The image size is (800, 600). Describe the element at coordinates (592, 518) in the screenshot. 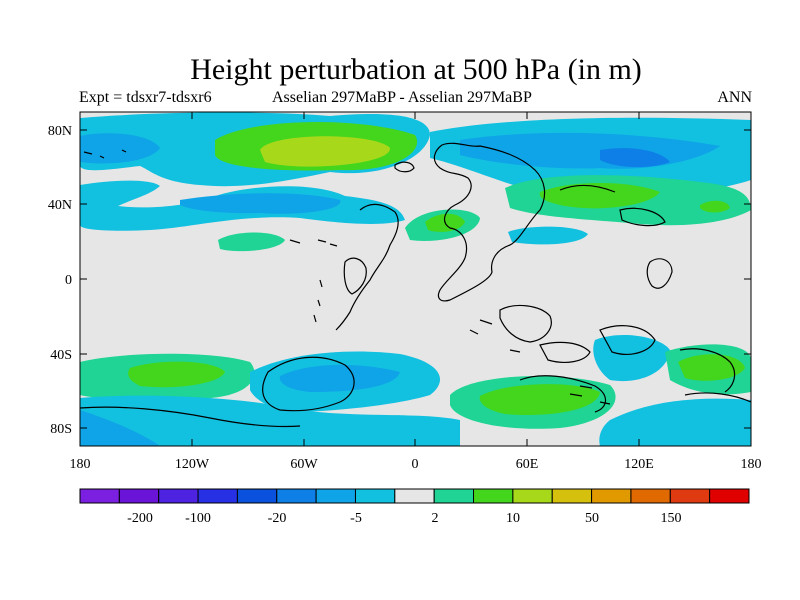

I see `colorbar-label: 50` at that location.